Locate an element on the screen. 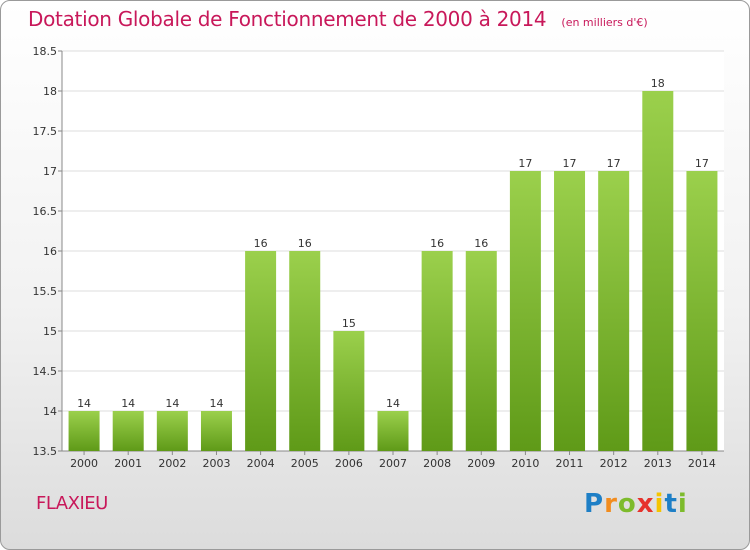 The height and width of the screenshot is (550, 750). y-tick-label: 16 is located at coordinates (50, 251).